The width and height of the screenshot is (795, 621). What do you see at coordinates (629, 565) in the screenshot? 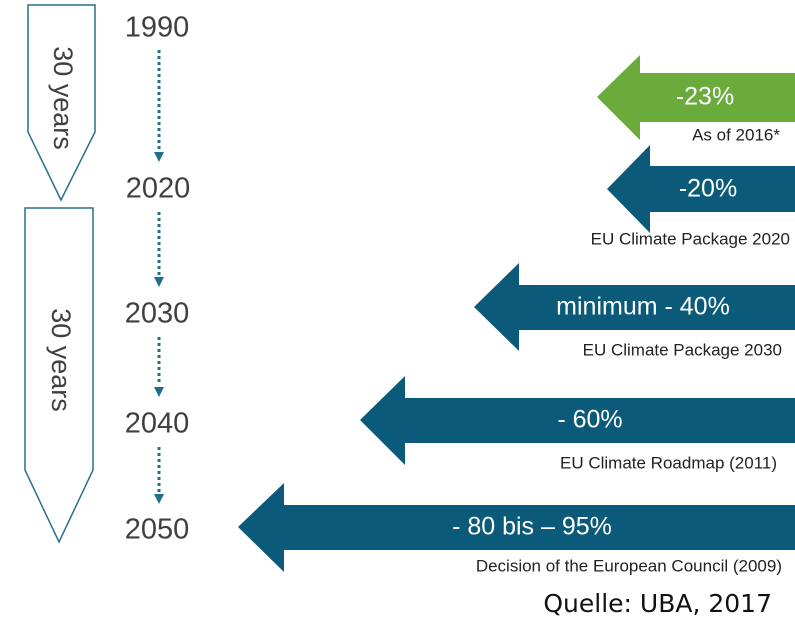
I see `target-label: Decision of the European Council (2009)` at bounding box center [629, 565].